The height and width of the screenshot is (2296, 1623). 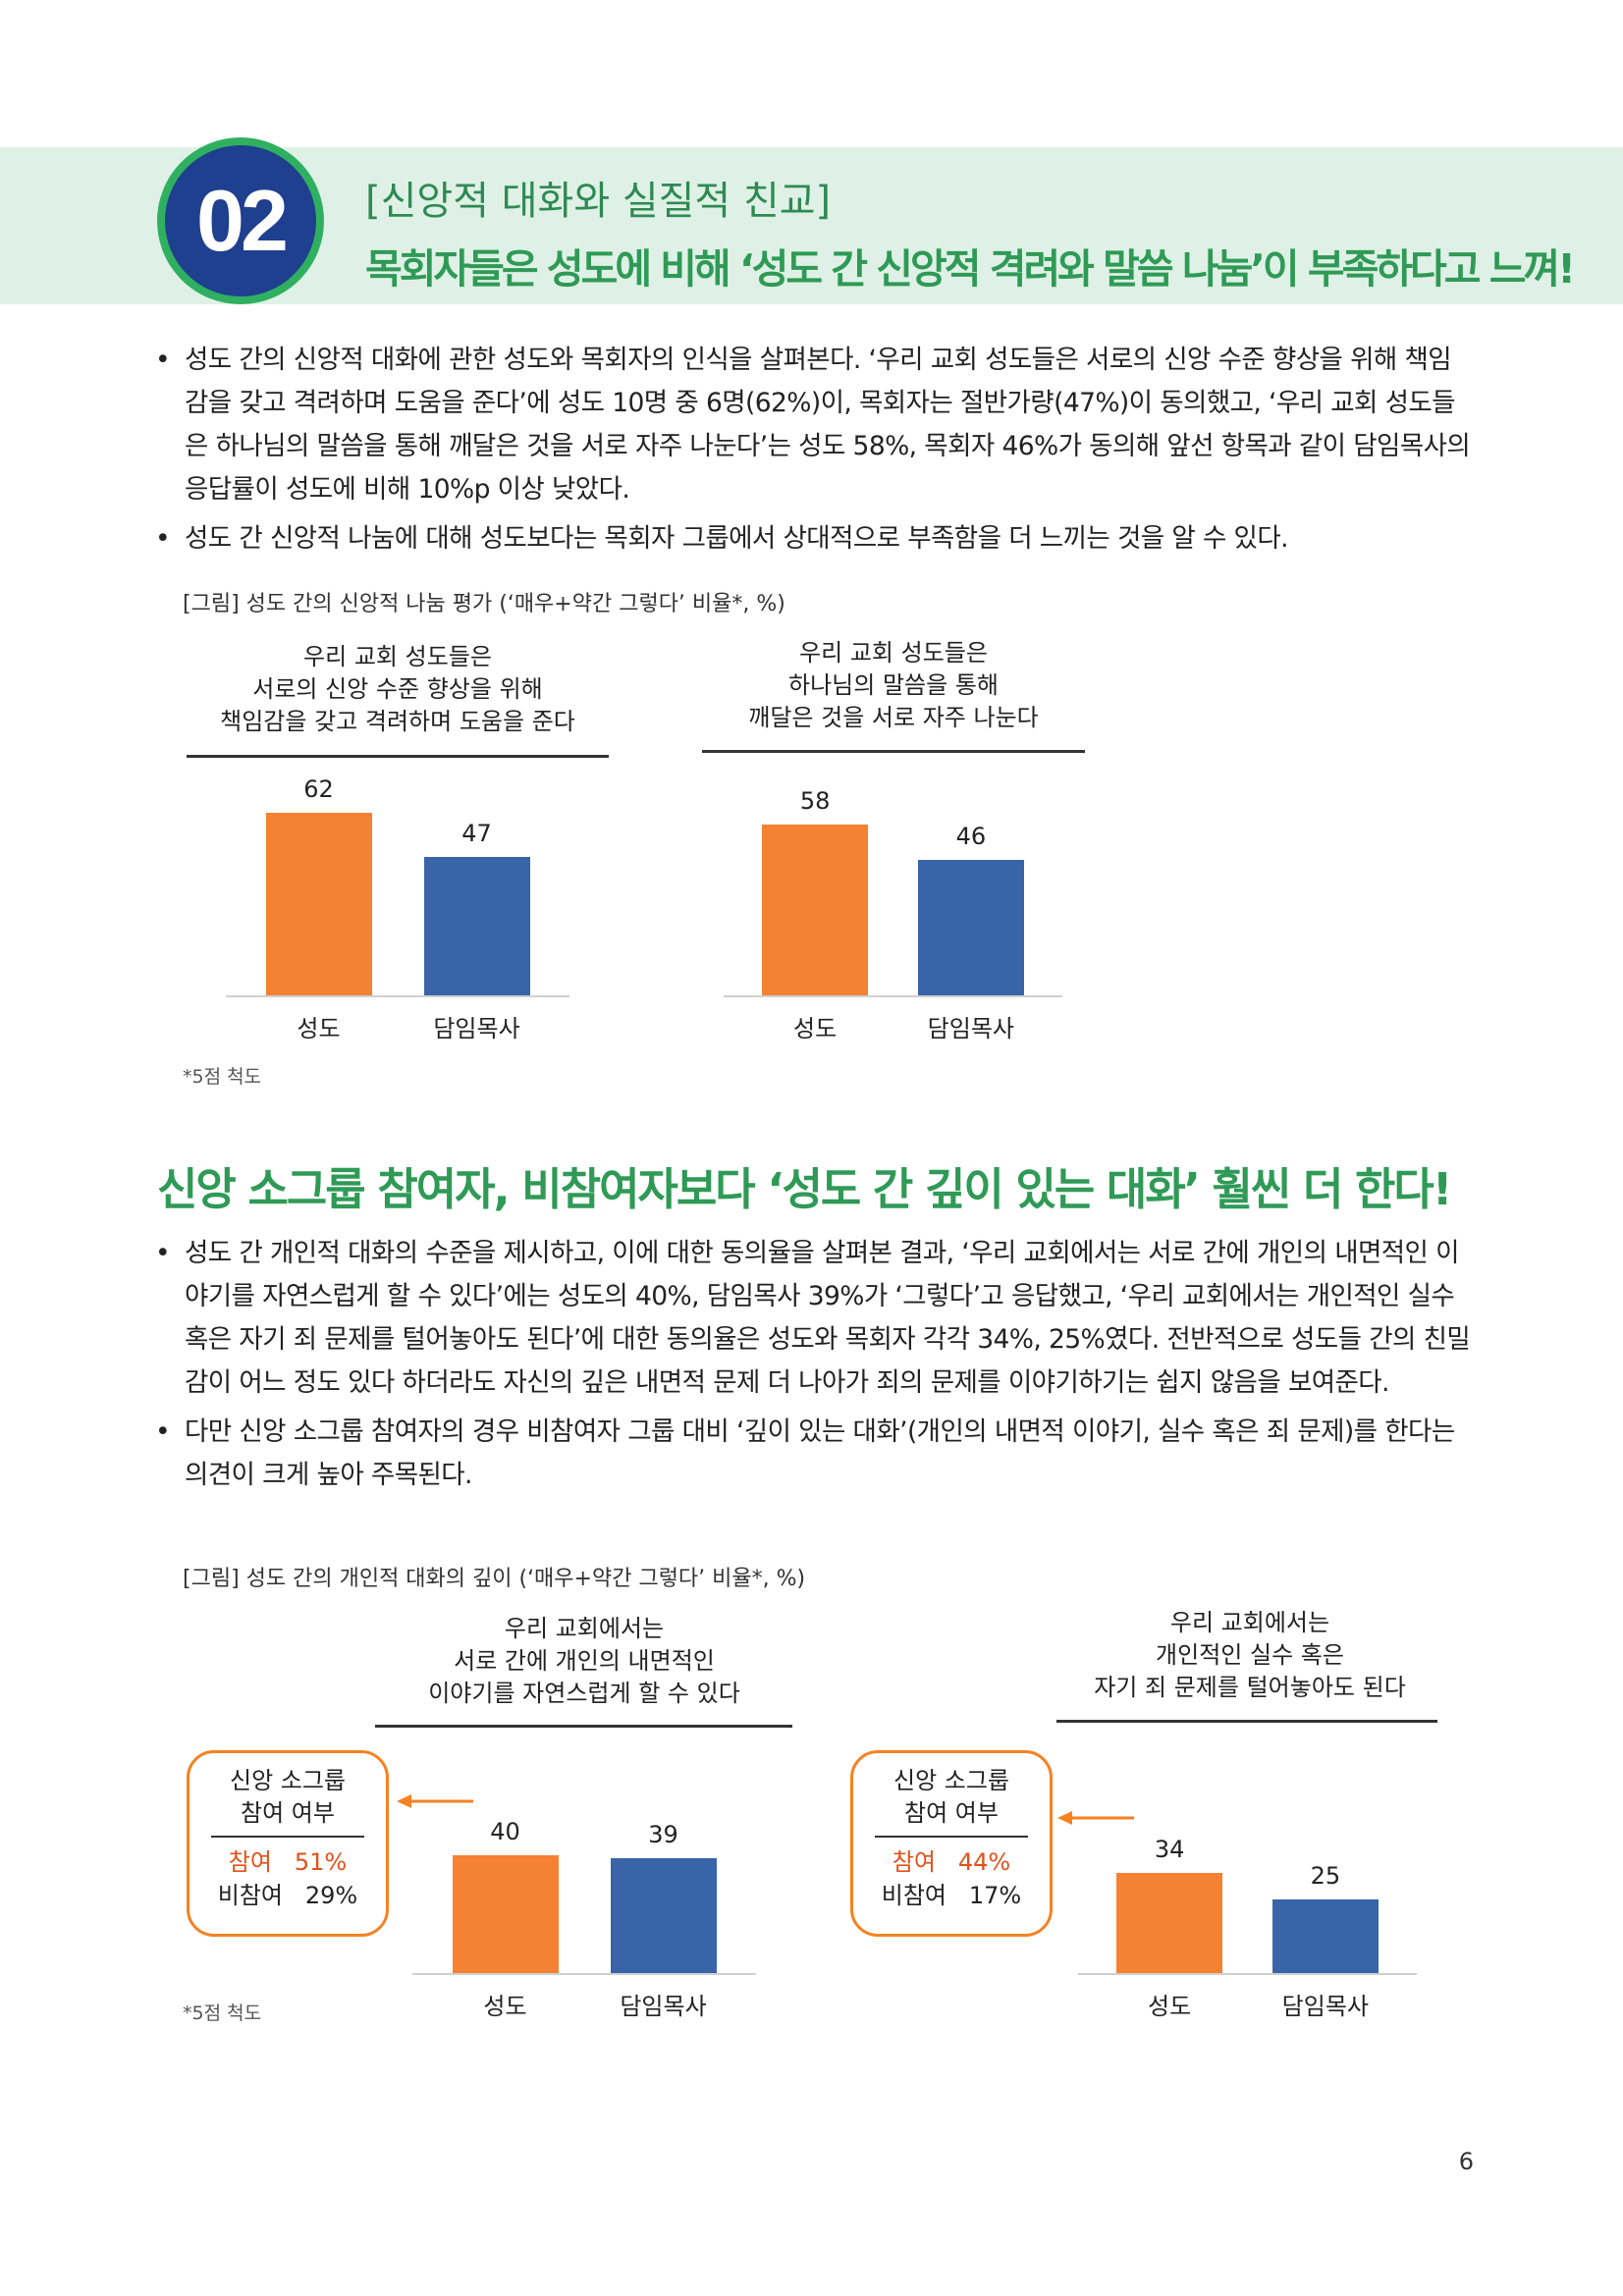 I want to click on chart1-title-rule, so click(x=398, y=756).